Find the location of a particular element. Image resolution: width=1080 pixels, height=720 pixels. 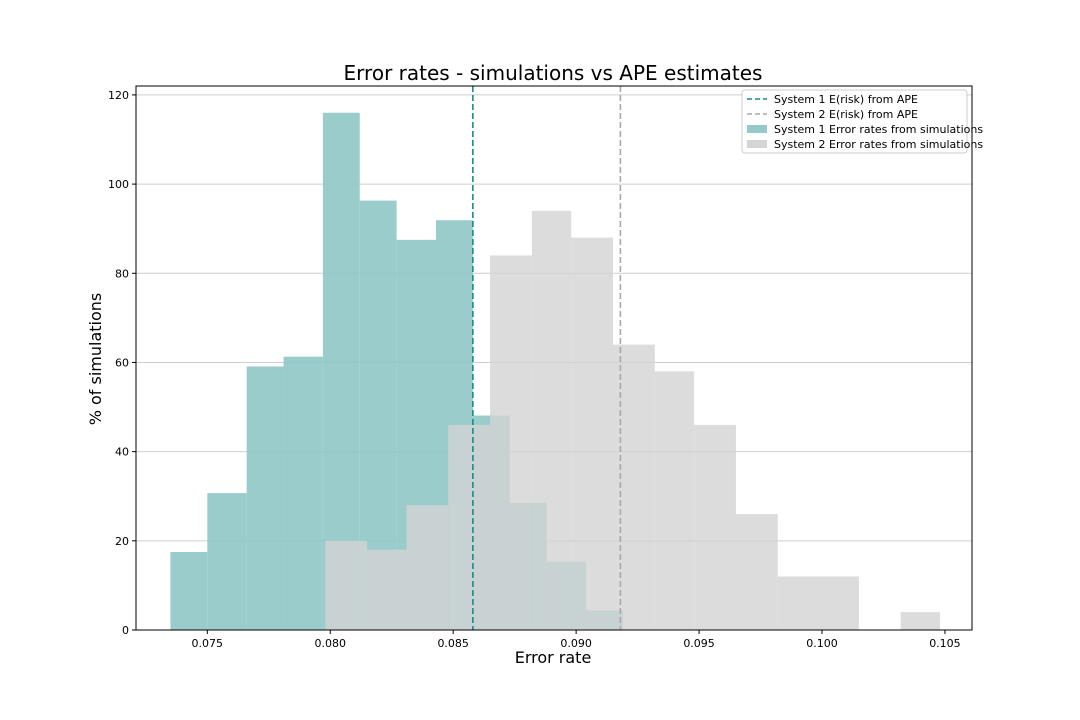

y-tick-label-6: 120 is located at coordinates (118, 95).